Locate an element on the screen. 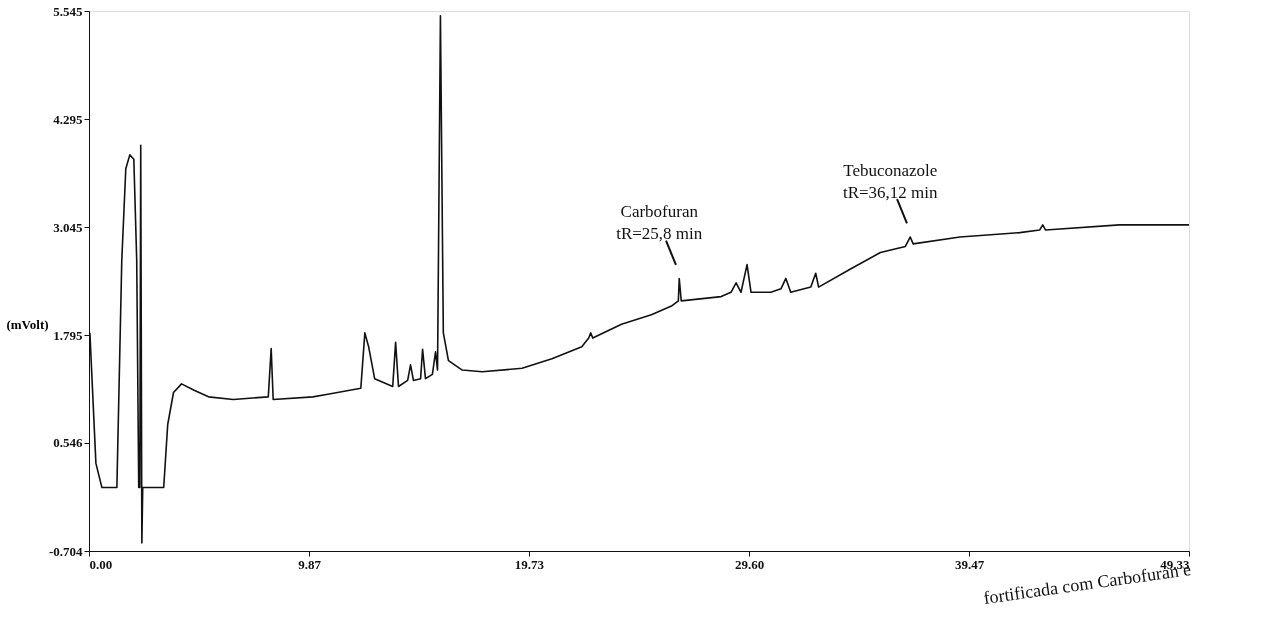  y-axis-title: (mVolt) is located at coordinates (27, 324).